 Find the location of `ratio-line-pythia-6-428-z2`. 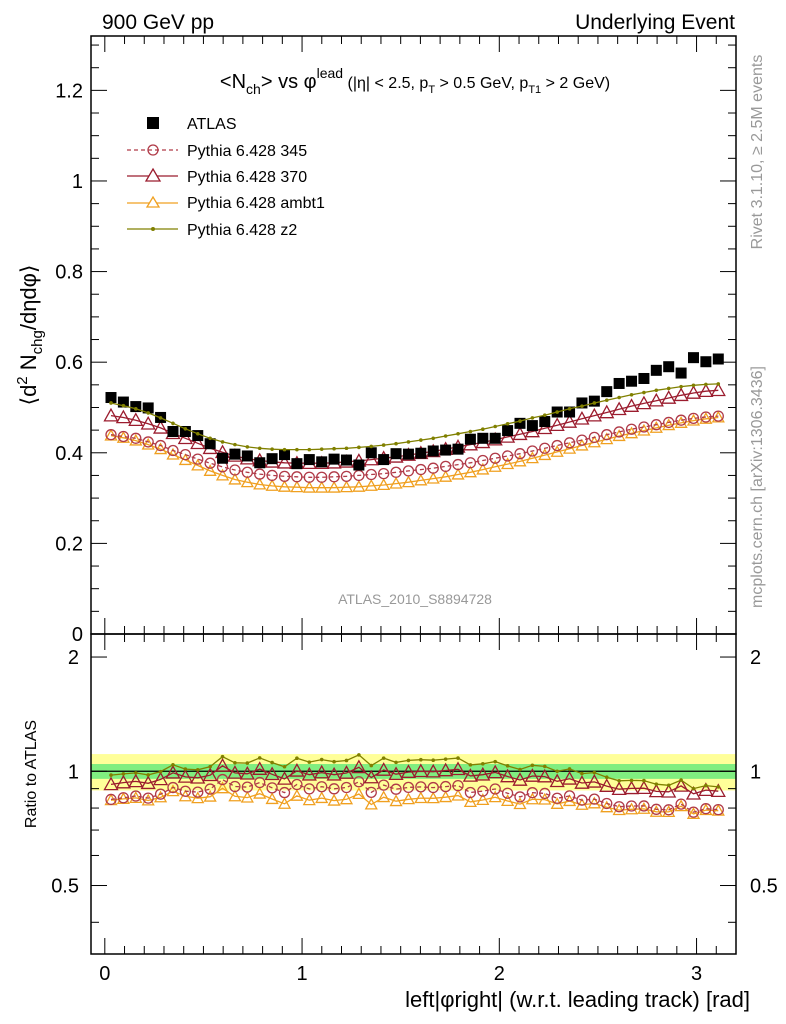

ratio-line-pythia-6-428-z2 is located at coordinates (414, 772).